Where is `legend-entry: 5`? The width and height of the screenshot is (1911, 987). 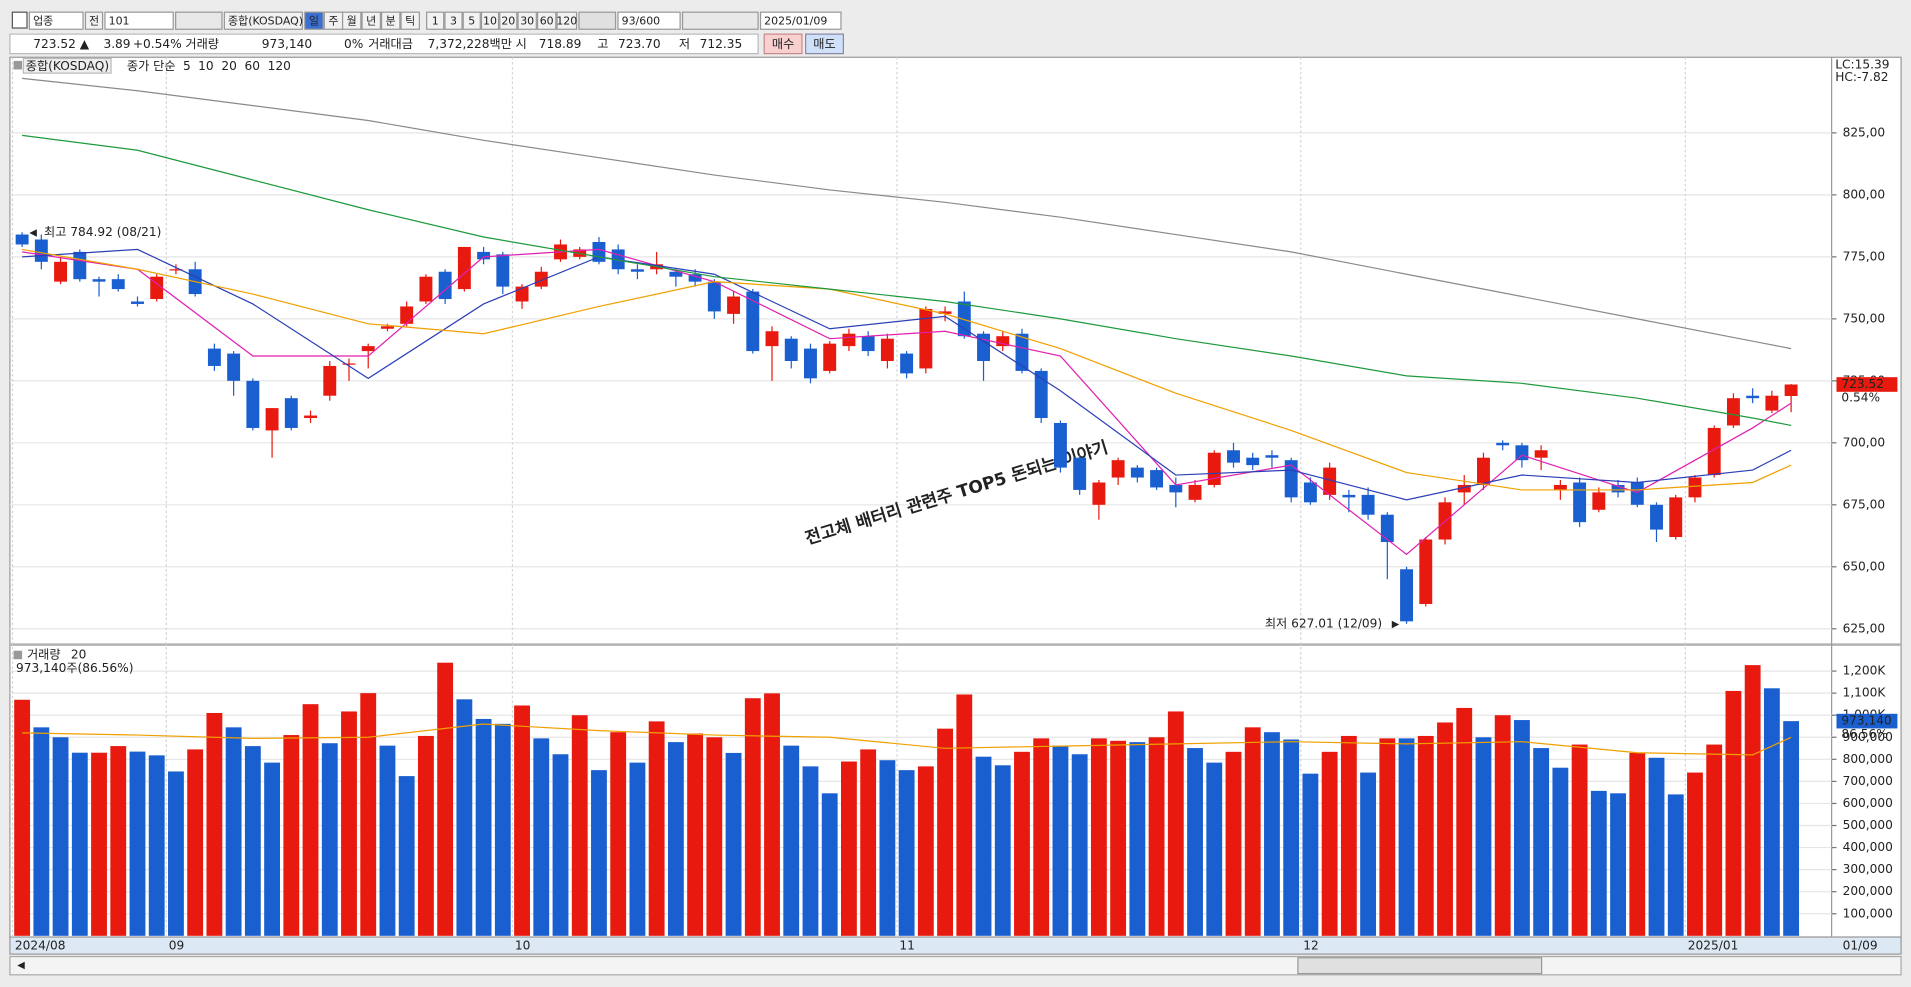
legend-entry: 5 is located at coordinates (187, 66).